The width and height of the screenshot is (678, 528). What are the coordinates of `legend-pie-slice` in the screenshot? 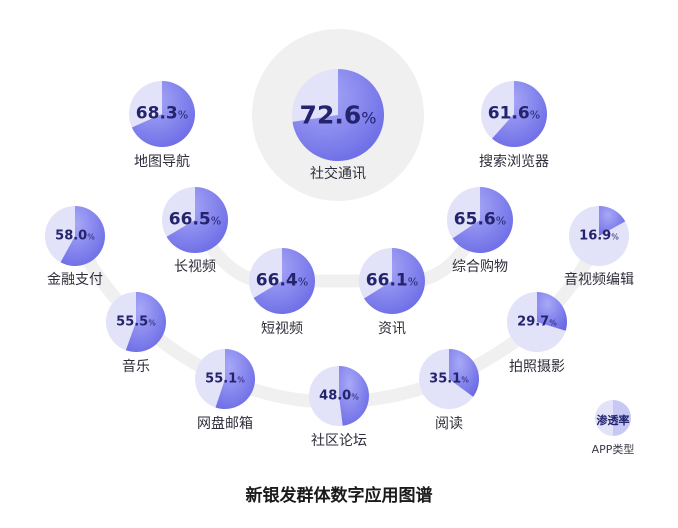 It's located at (622, 418).